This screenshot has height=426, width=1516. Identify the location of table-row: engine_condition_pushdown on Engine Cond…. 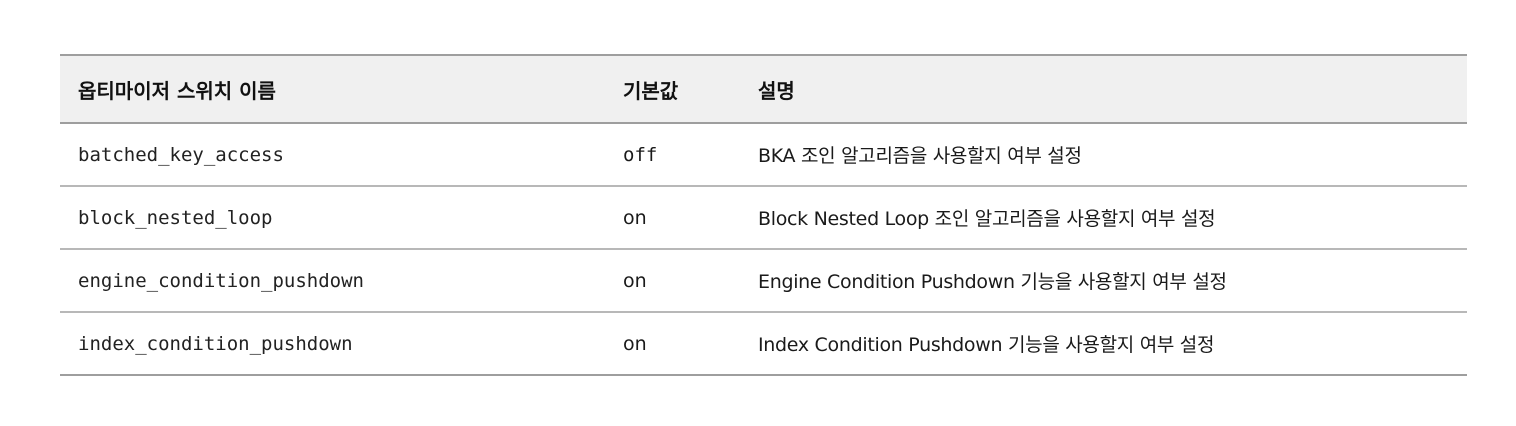
(763, 281).